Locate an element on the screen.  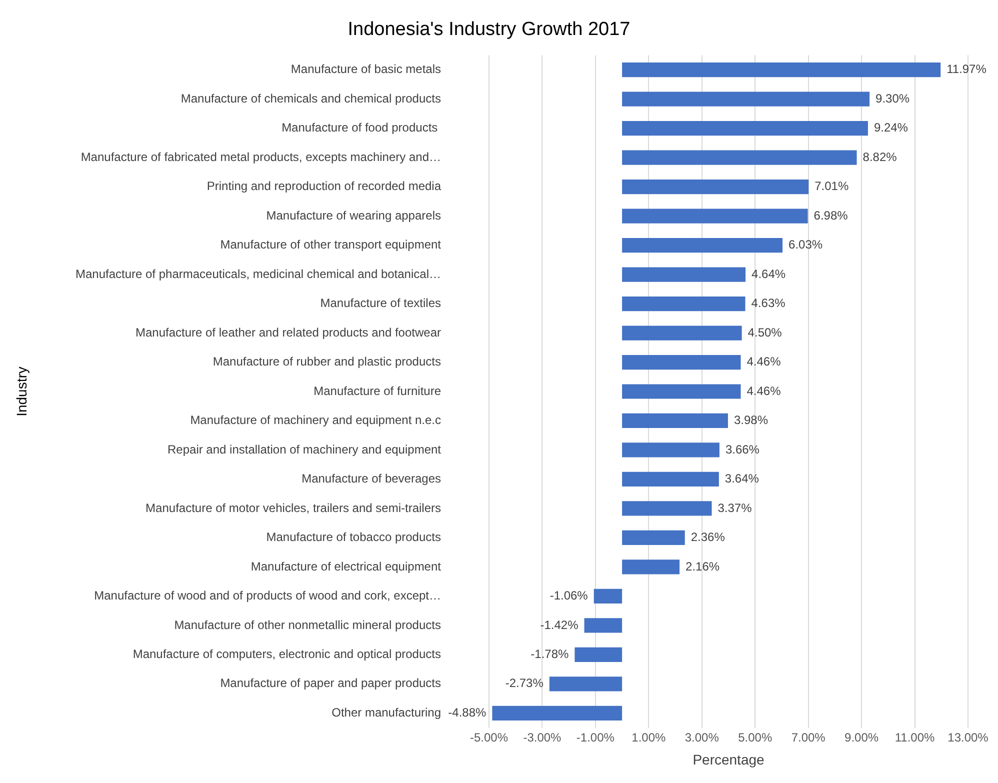
y-tick-label: Manufacture of tobacco products is located at coordinates (353, 537).